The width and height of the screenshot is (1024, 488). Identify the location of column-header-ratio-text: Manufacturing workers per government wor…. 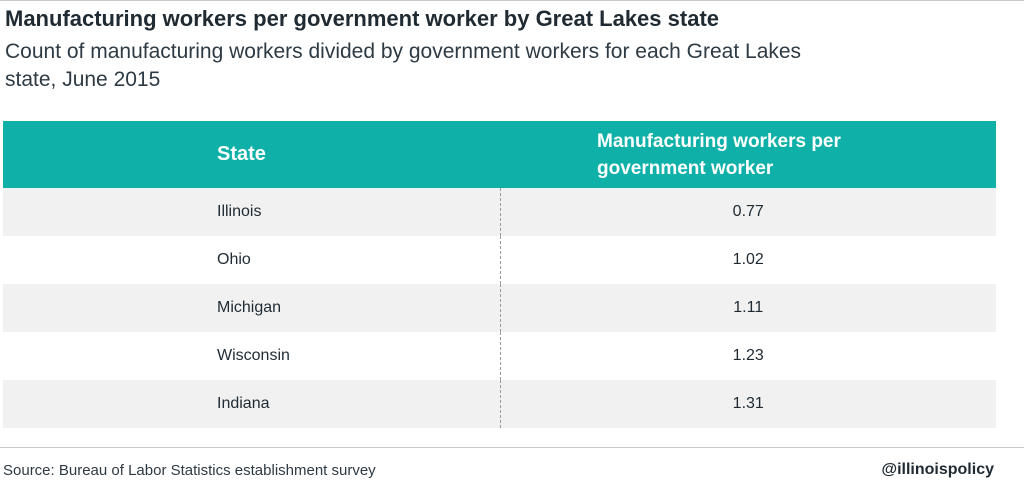
(719, 154).